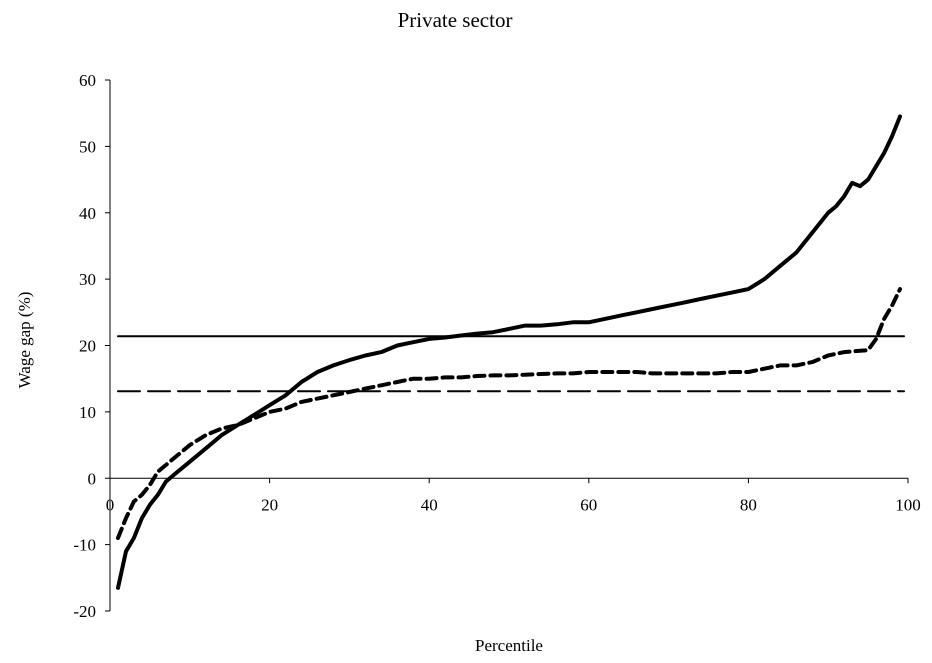 The height and width of the screenshot is (663, 932). What do you see at coordinates (588, 504) in the screenshot?
I see `x-tick-label: 60` at bounding box center [588, 504].